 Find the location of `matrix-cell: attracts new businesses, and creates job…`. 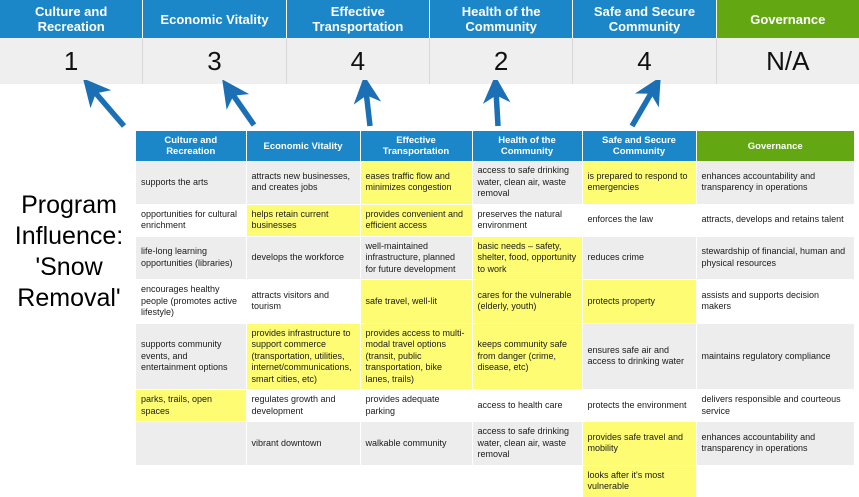

matrix-cell: attracts new businesses, and creates job… is located at coordinates (303, 183).